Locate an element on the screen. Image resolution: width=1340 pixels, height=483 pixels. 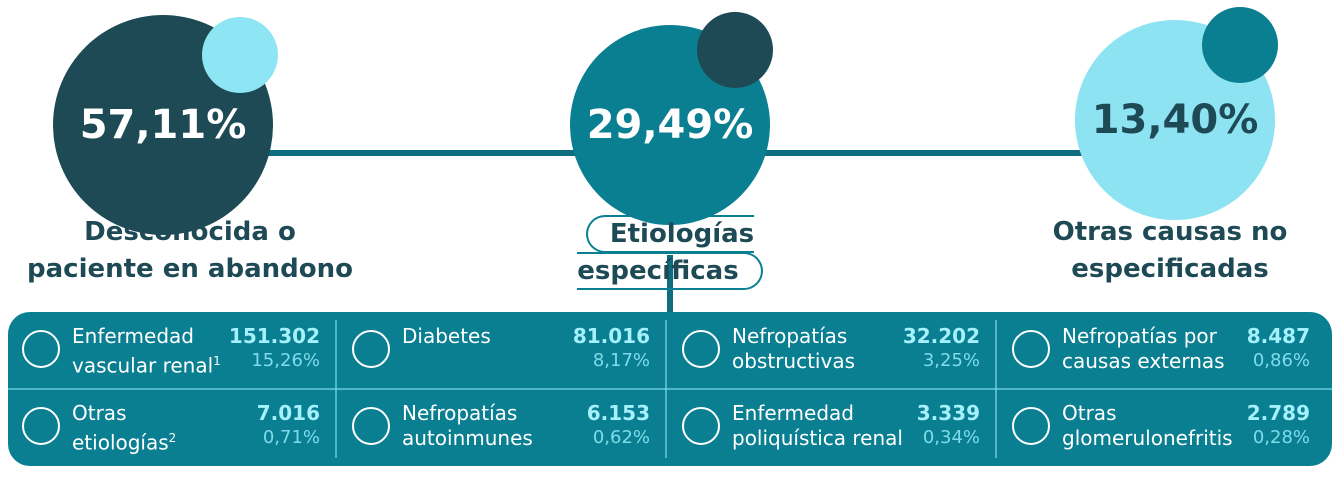
table-cell: Nefropatías autoinmunes 6.153 0,62% is located at coordinates (505, 427).